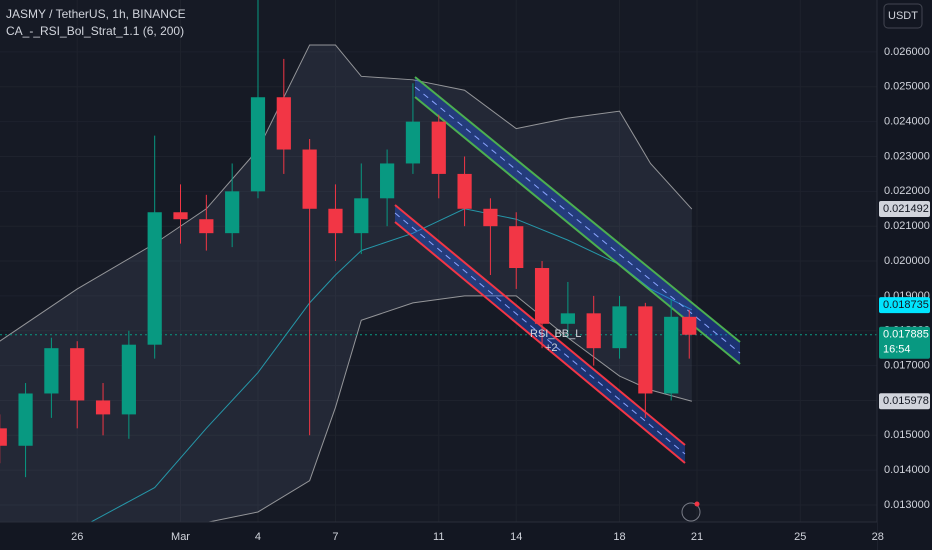  I want to click on alert-icon, so click(691, 512).